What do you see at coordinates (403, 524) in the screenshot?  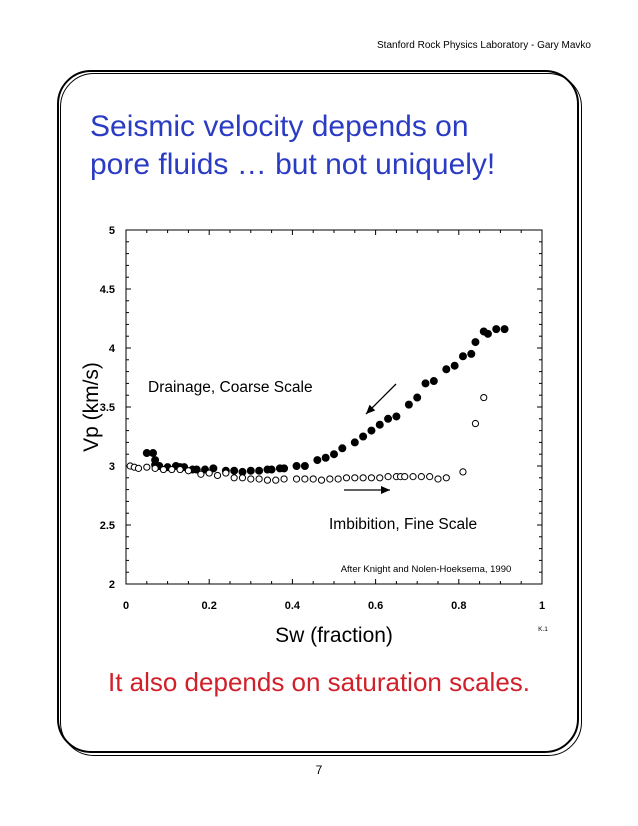 I see `imbibition-label: Imbibition, Fine Scale` at bounding box center [403, 524].